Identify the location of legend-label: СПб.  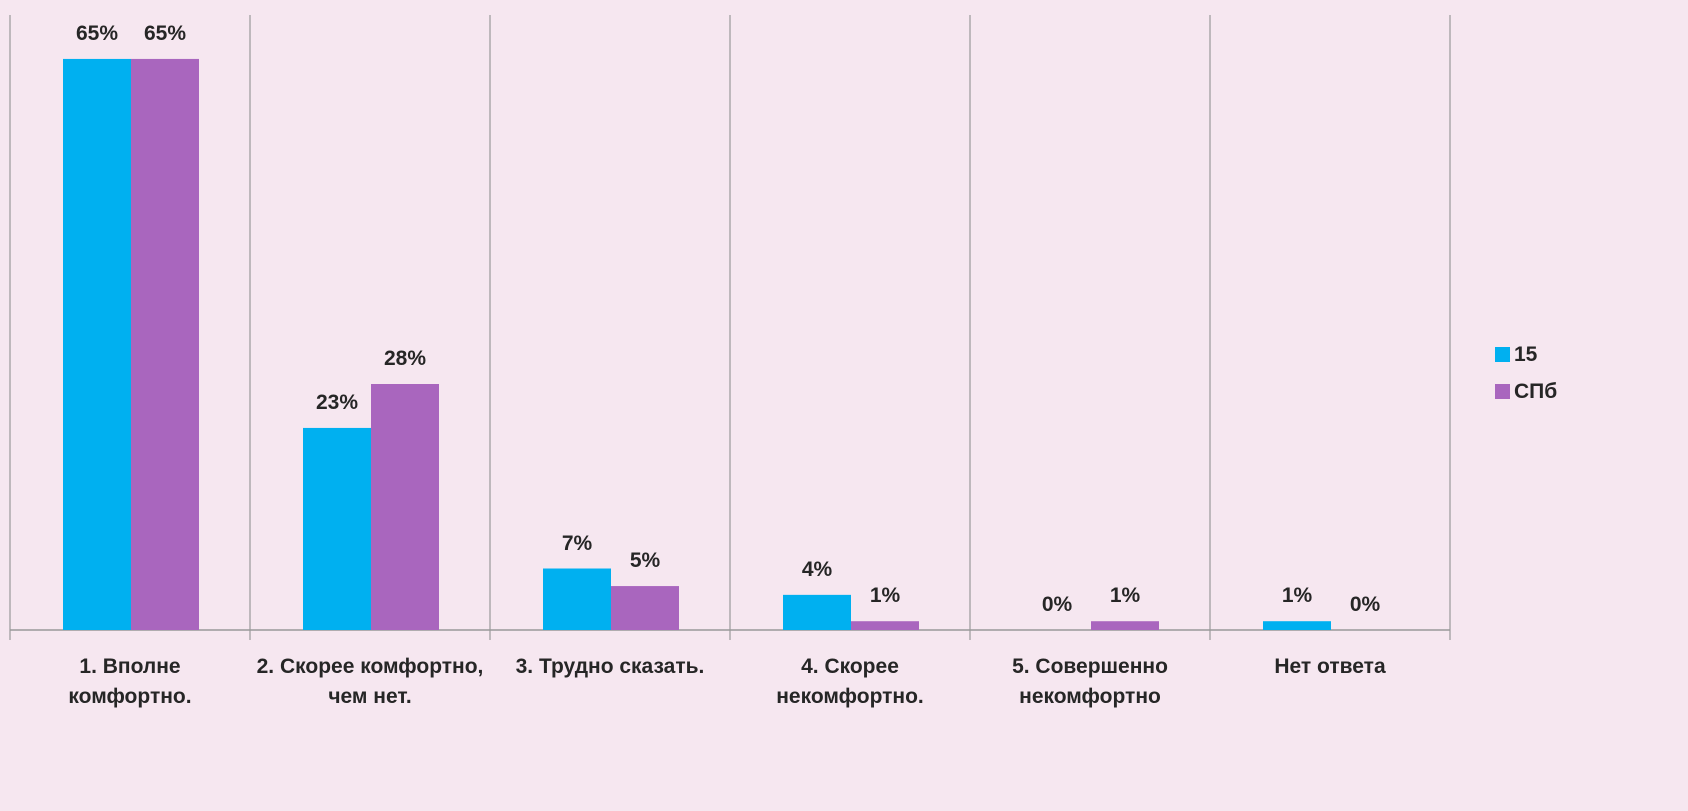
(1536, 391).